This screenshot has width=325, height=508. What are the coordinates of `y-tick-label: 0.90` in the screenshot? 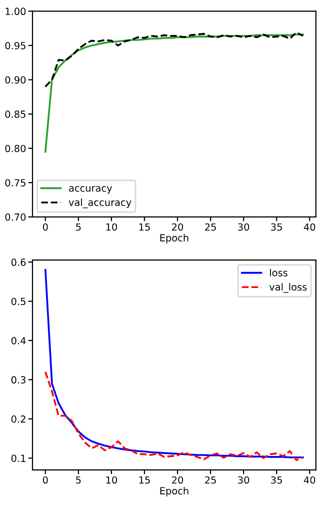 It's located at (15, 80).